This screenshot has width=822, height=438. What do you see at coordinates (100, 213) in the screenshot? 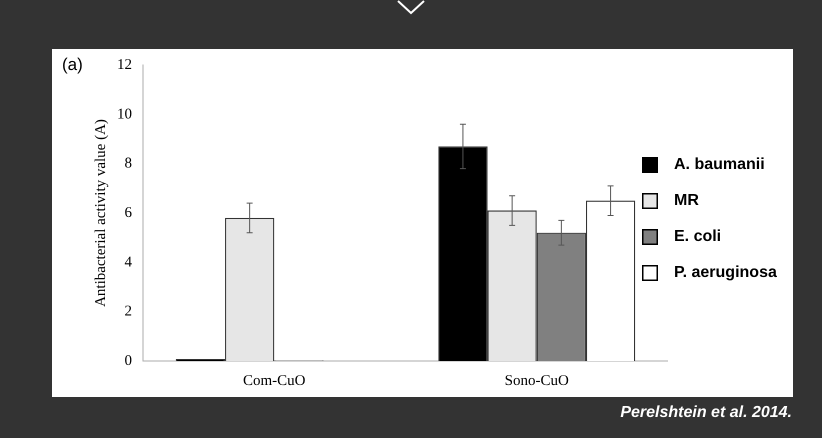
I see `y-axis-title: Antibacterial activity value (A)` at bounding box center [100, 213].